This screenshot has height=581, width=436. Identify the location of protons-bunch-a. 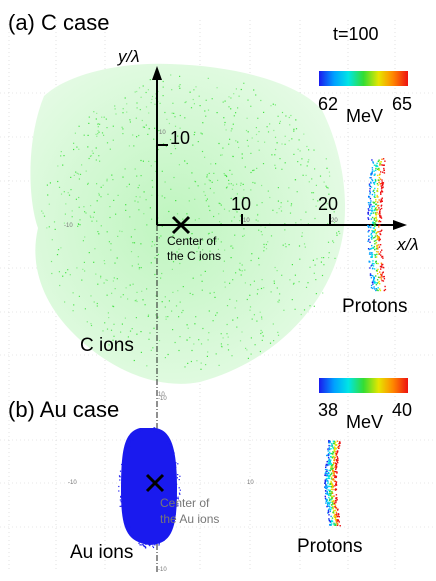
(377, 225).